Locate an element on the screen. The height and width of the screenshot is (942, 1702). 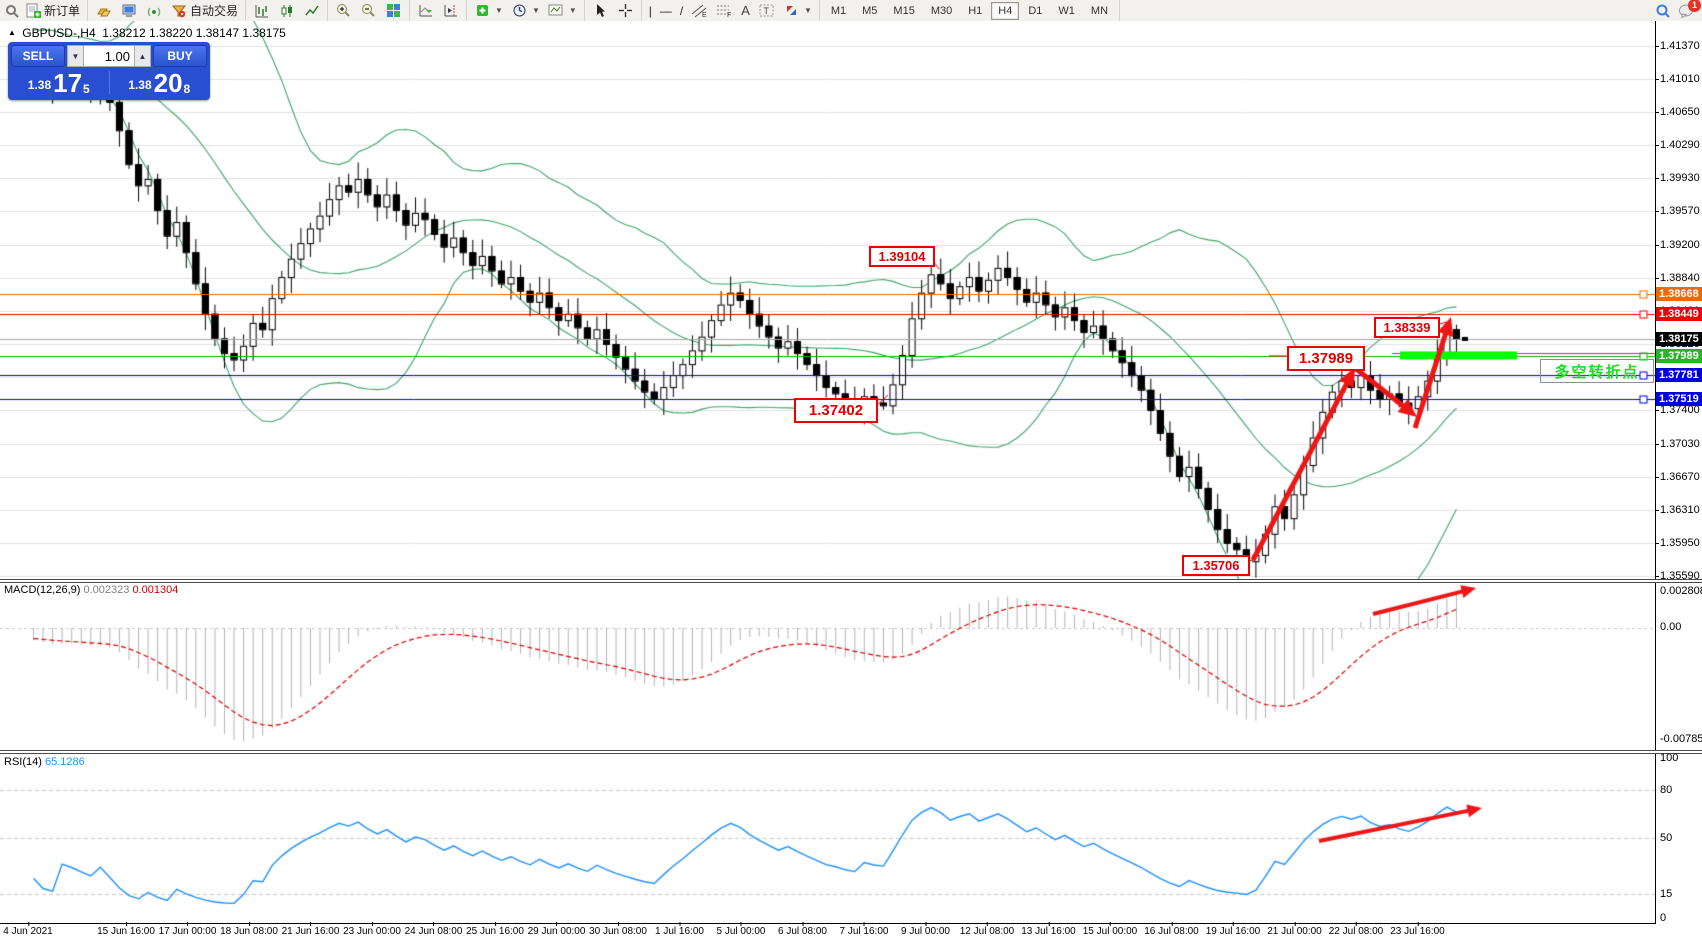
date-axis-label: 1 Jul 16:00 is located at coordinates (679, 929).